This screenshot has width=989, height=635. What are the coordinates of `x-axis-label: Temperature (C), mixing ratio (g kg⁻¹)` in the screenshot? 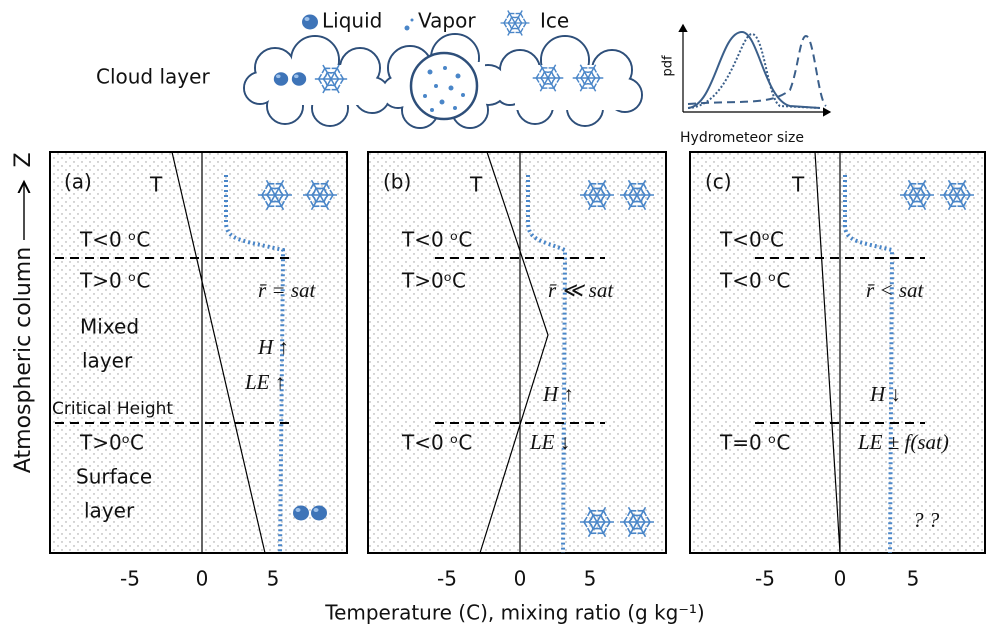 It's located at (514, 613).